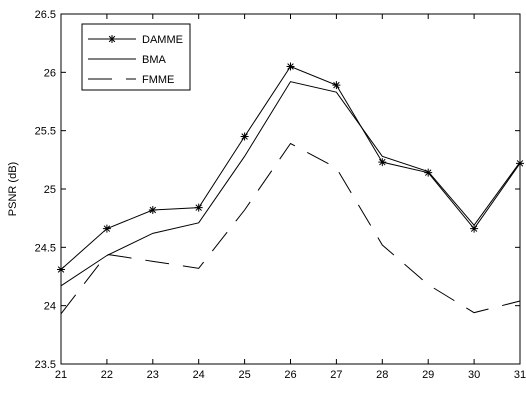 The width and height of the screenshot is (526, 415). Describe the element at coordinates (45, 132) in the screenshot. I see `y-tick-label: 25.5` at that location.